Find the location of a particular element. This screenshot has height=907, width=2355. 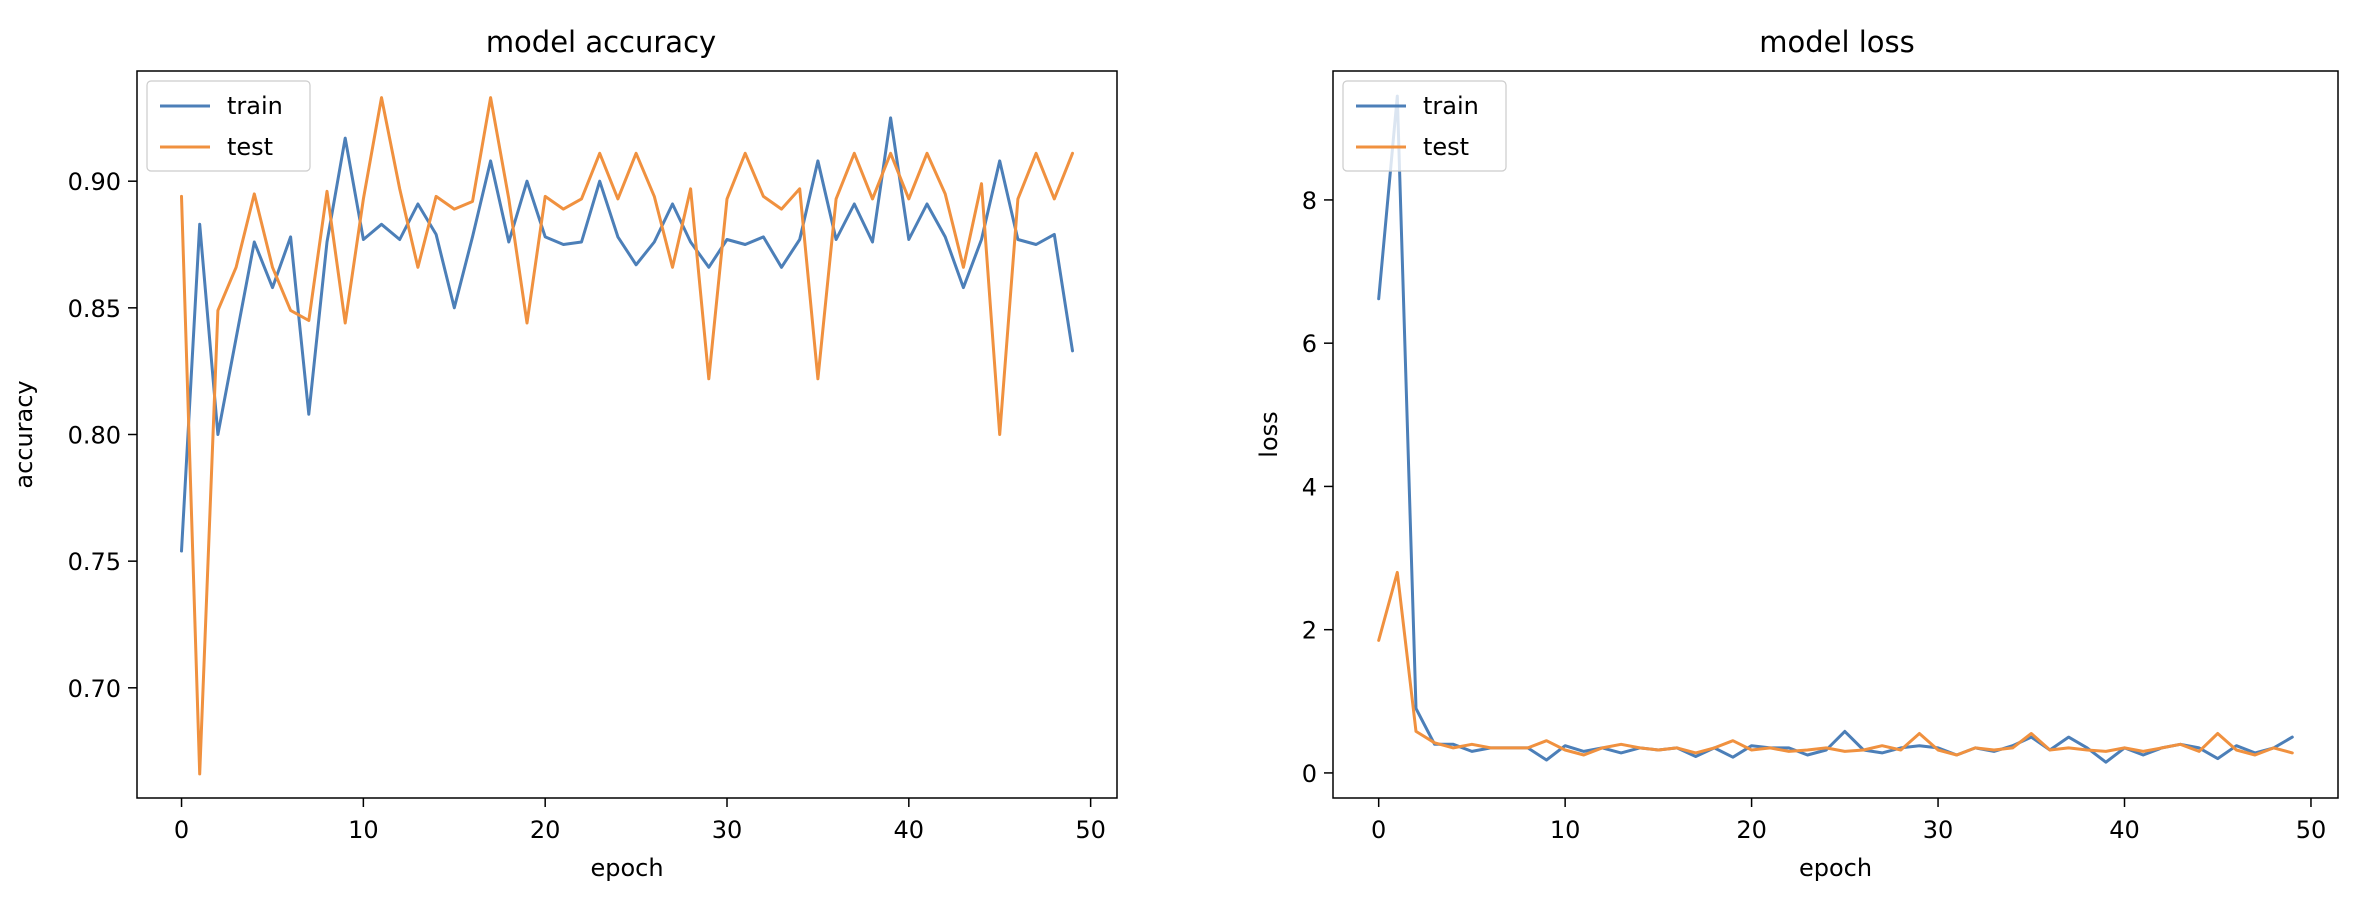

chart-title: model accuracy is located at coordinates (601, 42).